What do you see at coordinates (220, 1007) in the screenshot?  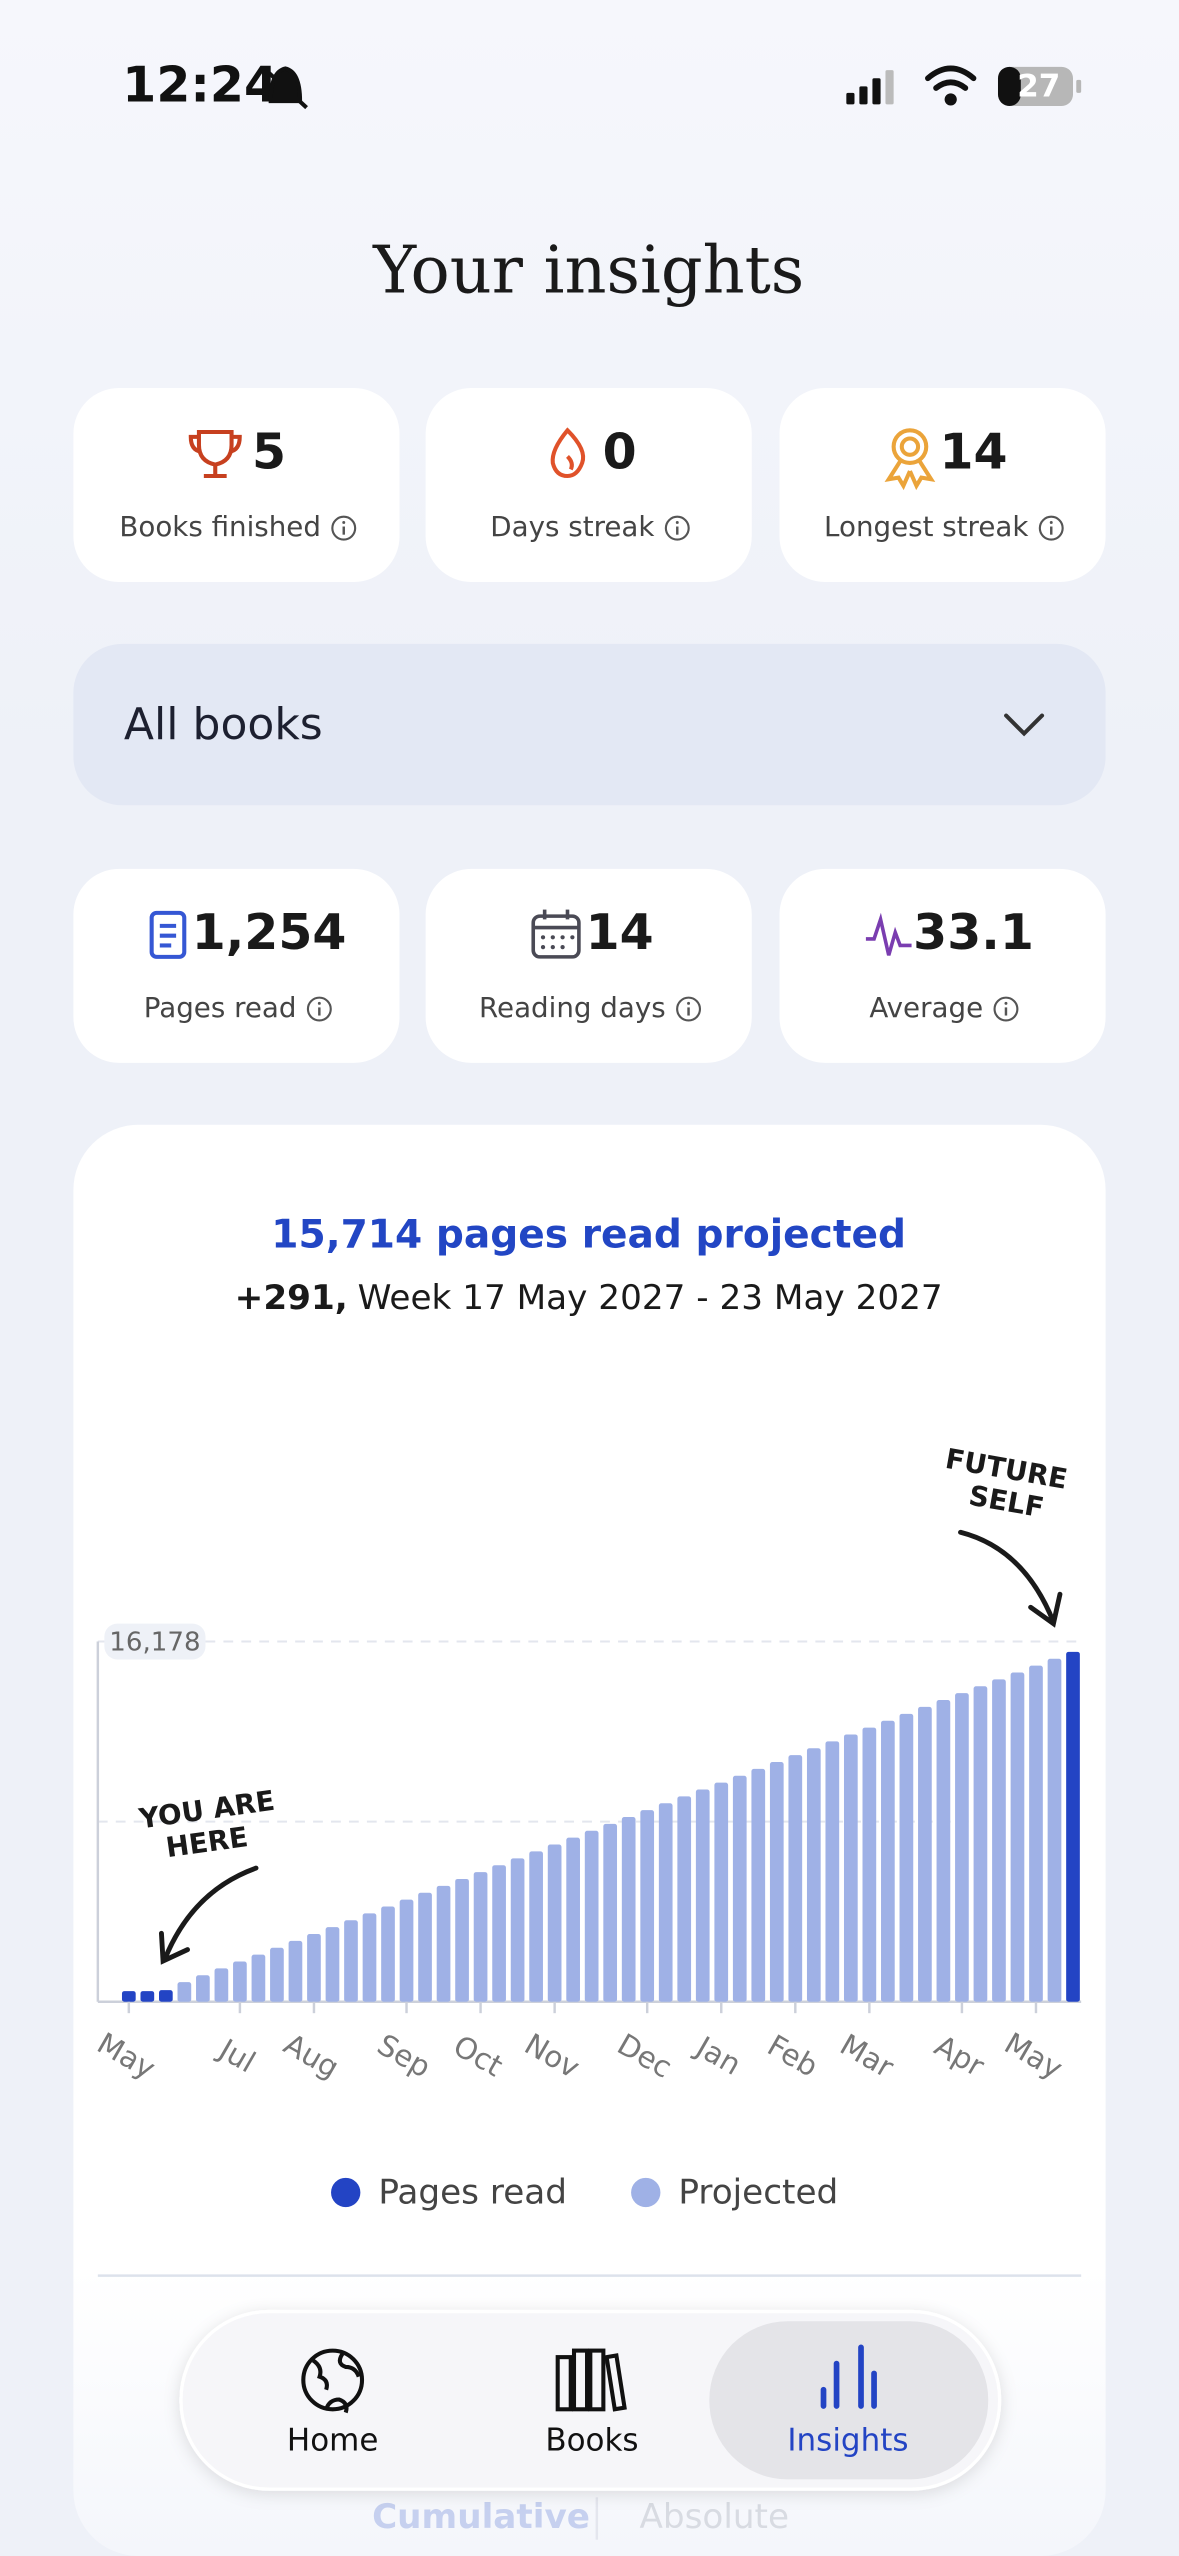 I see `metrics-label: Pages read` at bounding box center [220, 1007].